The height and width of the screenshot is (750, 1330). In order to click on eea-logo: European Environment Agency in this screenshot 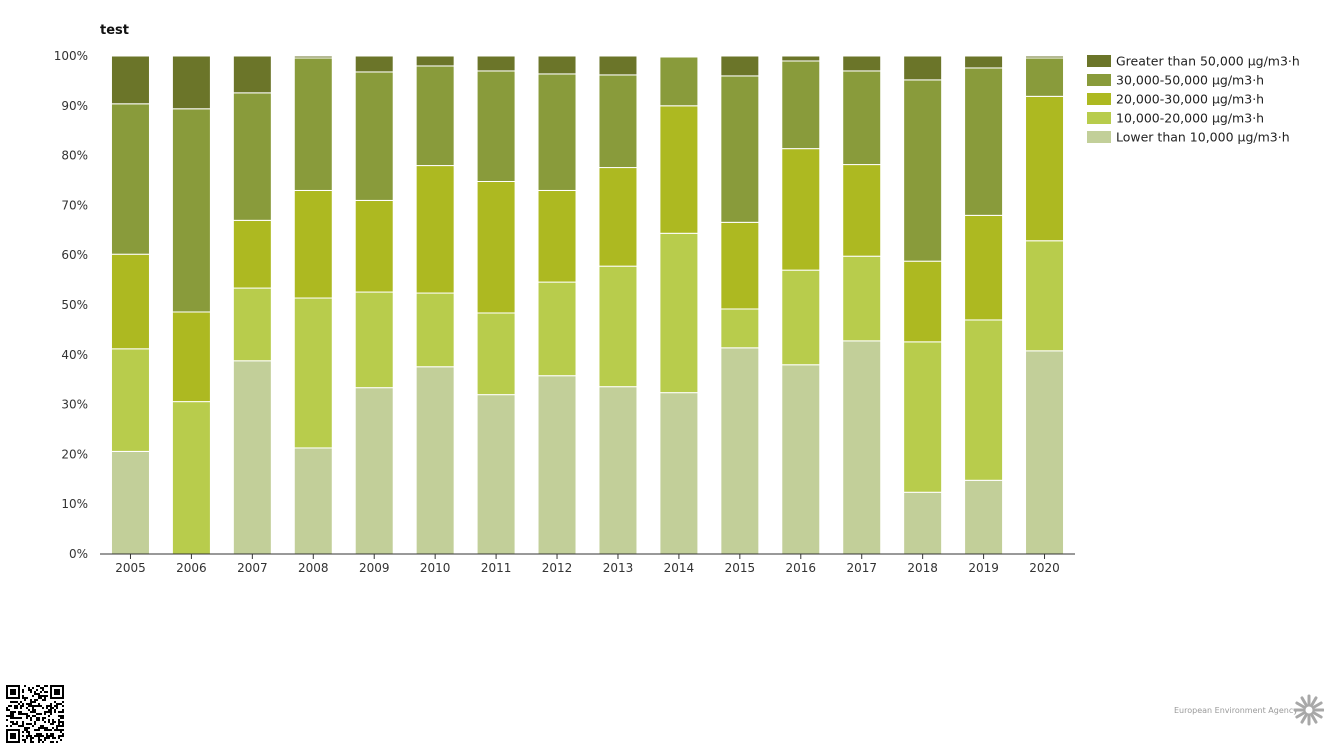, I will do `click(1249, 710)`.